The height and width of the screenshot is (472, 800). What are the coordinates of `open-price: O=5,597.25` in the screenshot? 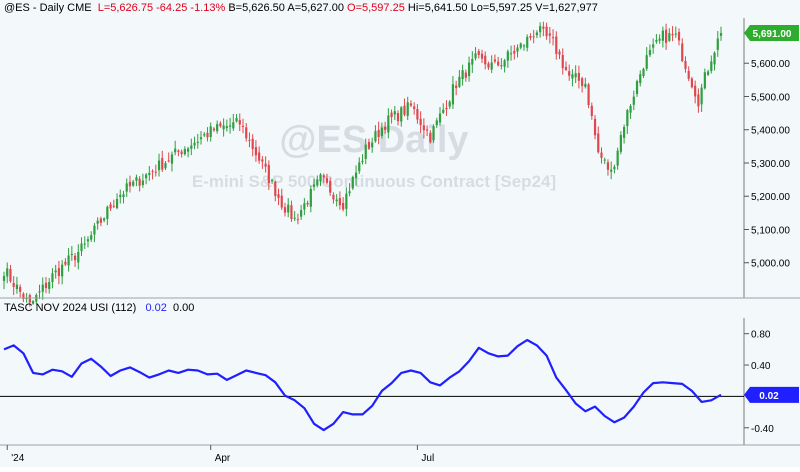 It's located at (376, 8).